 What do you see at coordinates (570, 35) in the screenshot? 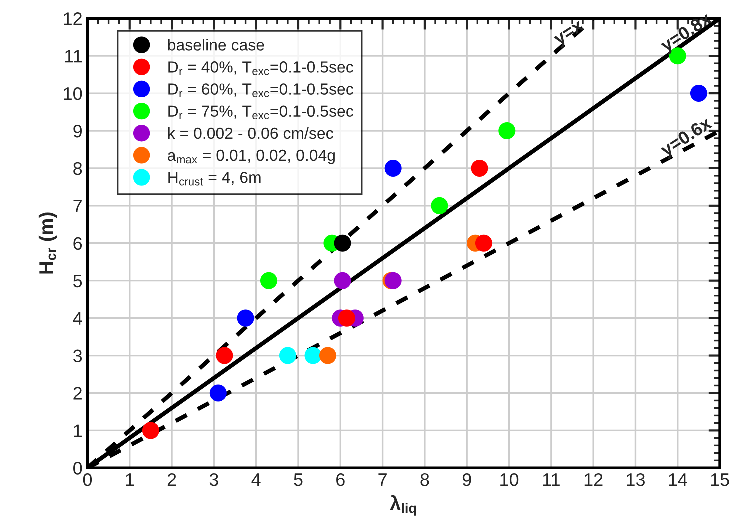
I see `text: y=x` at bounding box center [570, 35].